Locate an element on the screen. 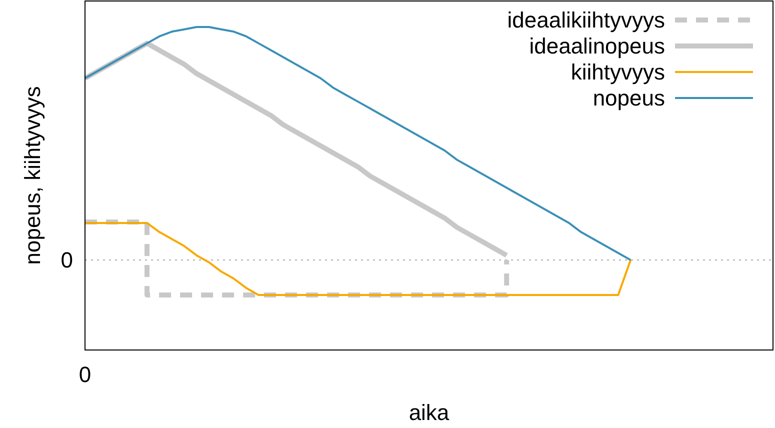  legend-label: ideaalikiihtyvyys is located at coordinates (586, 20).